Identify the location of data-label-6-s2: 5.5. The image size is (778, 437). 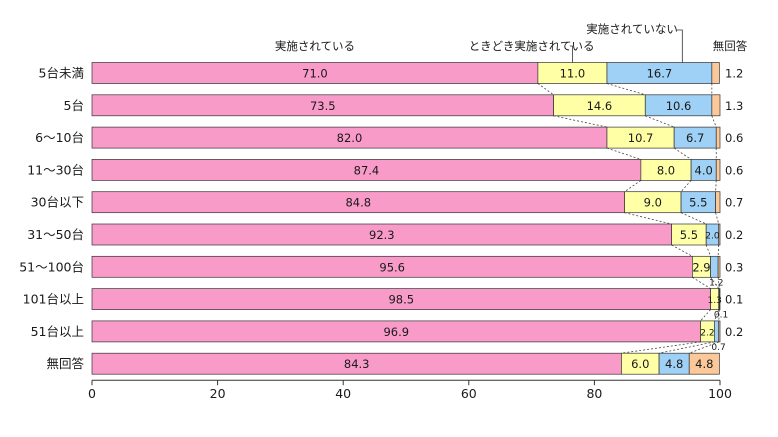
(689, 235).